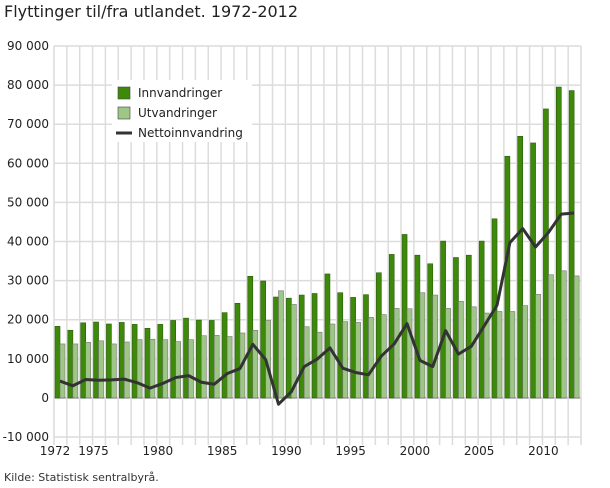  What do you see at coordinates (28, 359) in the screenshot?
I see `y-tick-label: 10 000` at bounding box center [28, 359].